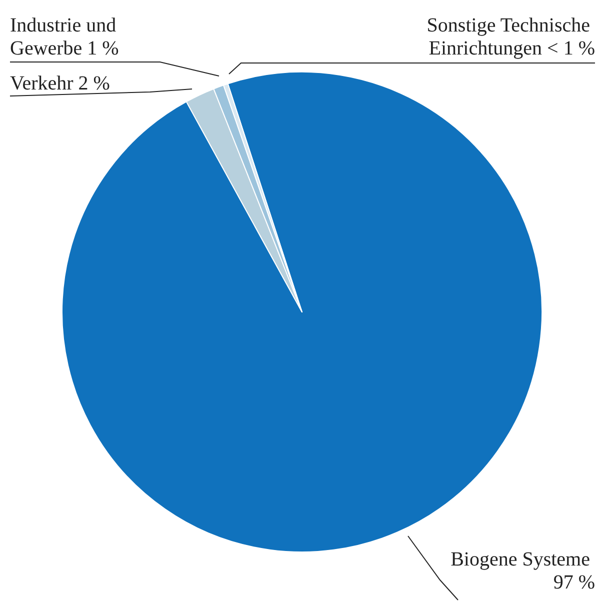 The width and height of the screenshot is (599, 601). I want to click on slice-label: Biogene Systeme, so click(522, 559).